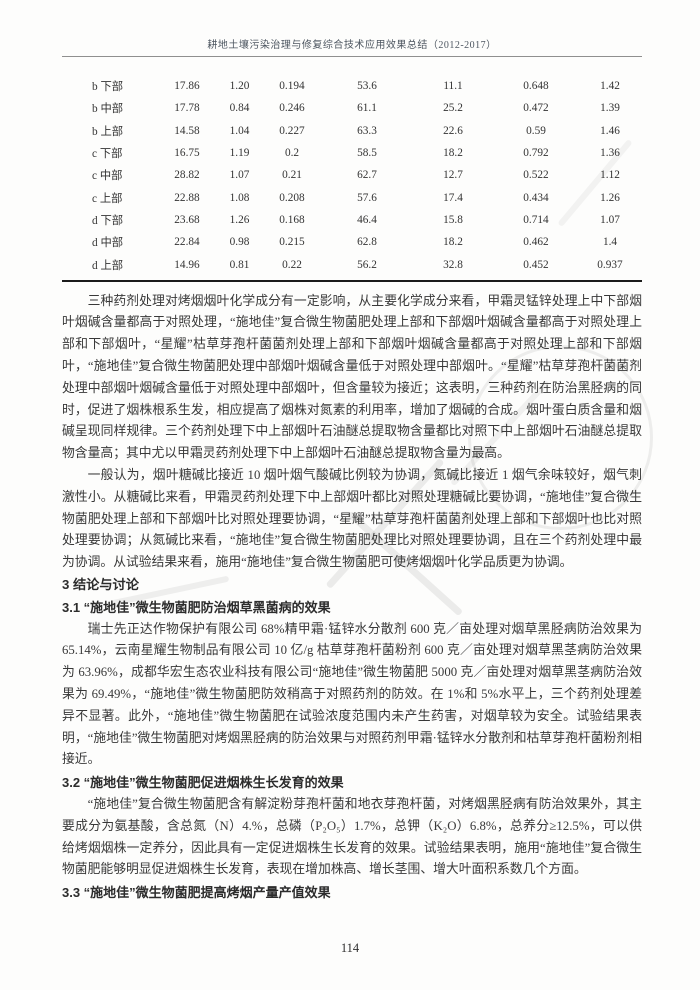 The image size is (700, 990). What do you see at coordinates (108, 87) in the screenshot?
I see `table-cell-label: b 下部` at bounding box center [108, 87].